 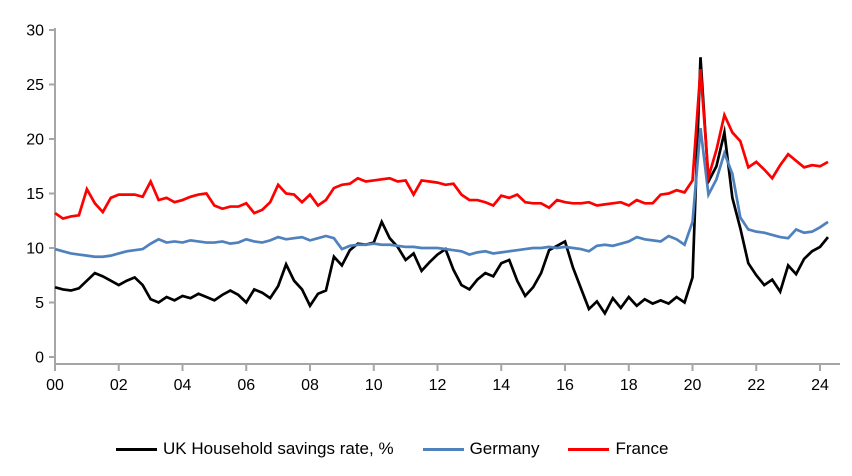 What do you see at coordinates (35, 249) in the screenshot?
I see `y-axis-tick-label: 10` at bounding box center [35, 249].